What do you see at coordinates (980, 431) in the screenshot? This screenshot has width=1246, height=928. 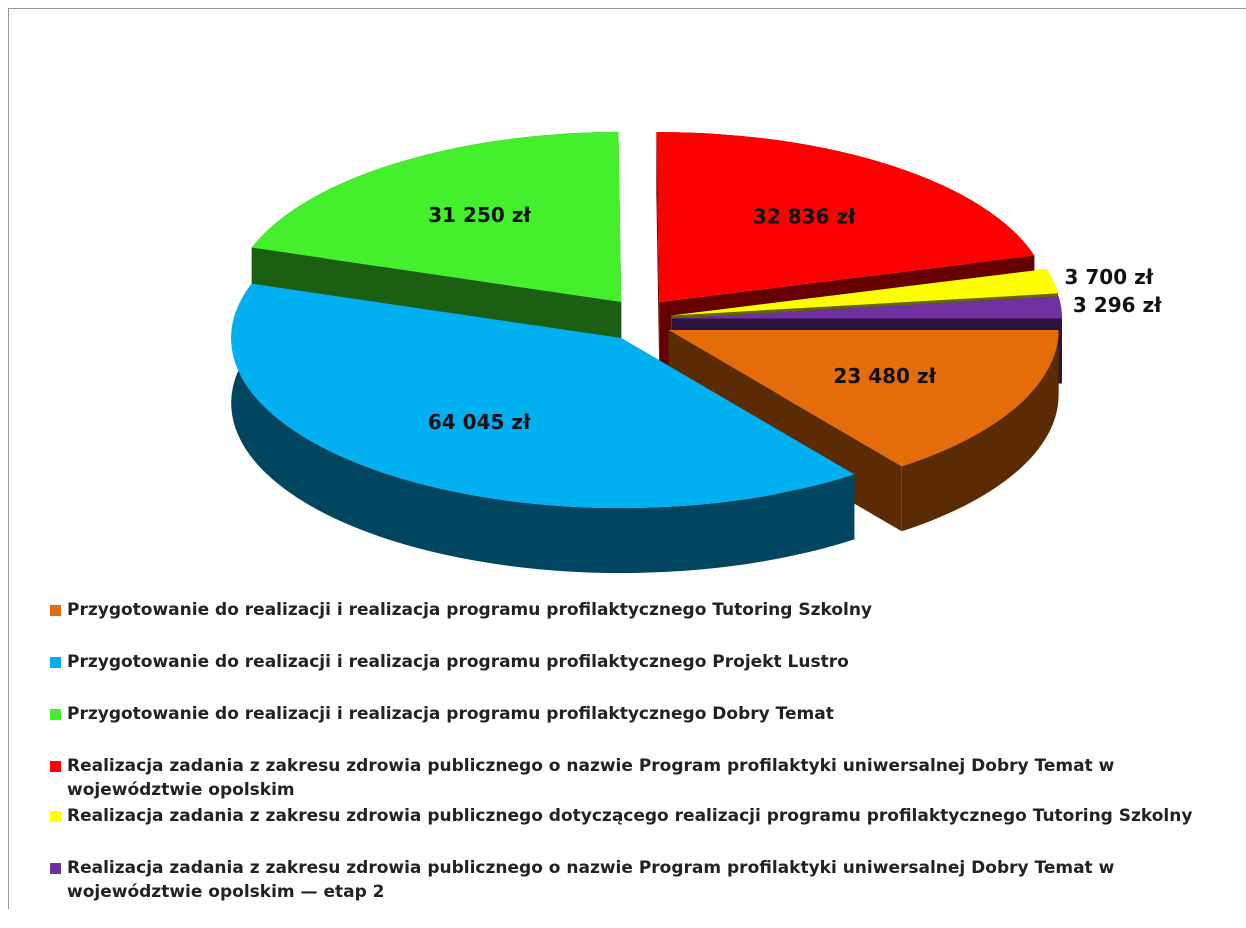 I see `slice-side` at bounding box center [980, 431].